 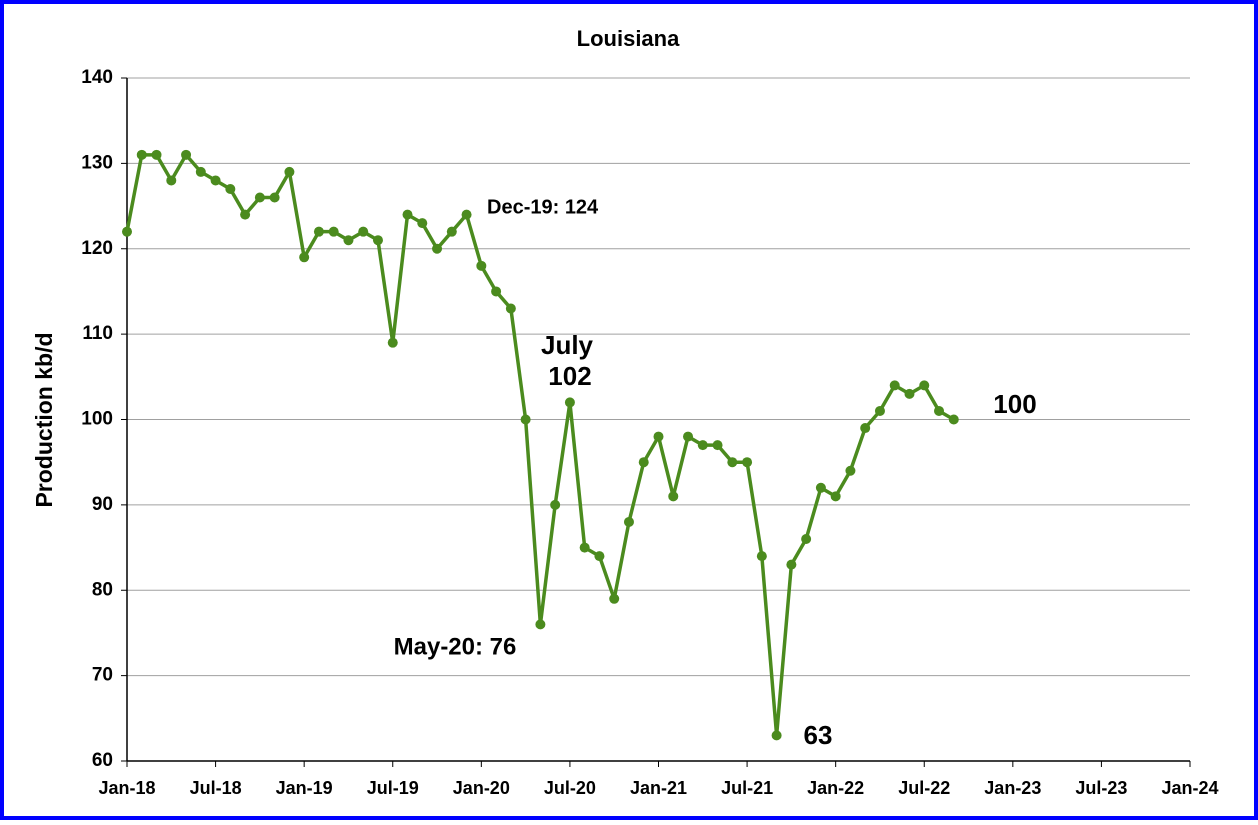 What do you see at coordinates (1189, 788) in the screenshot?
I see `x-tick-label: Jan-24` at bounding box center [1189, 788].